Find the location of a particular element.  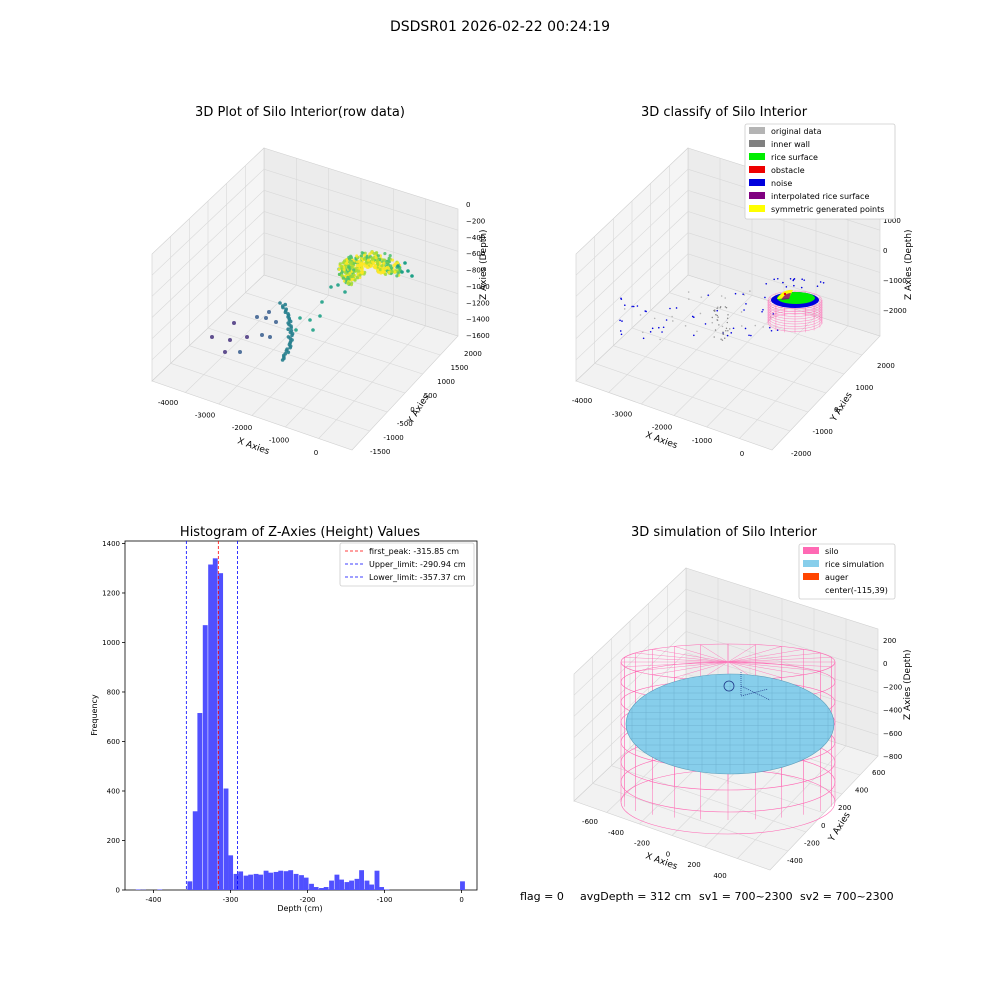

tick-label: -3000 is located at coordinates (622, 414).